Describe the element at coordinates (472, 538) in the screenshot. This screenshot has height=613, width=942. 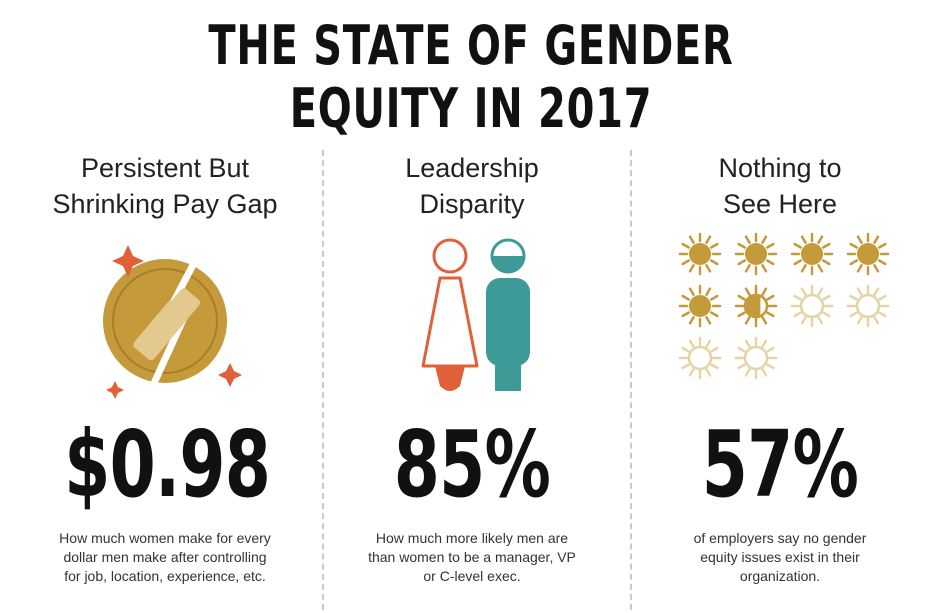
I see `description-line: How much more likely men are` at that location.